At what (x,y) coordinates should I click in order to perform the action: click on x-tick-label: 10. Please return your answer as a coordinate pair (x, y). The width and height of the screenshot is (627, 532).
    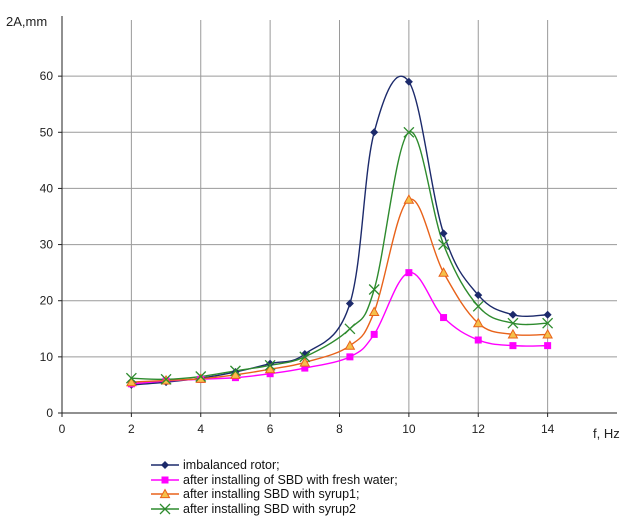
    Looking at the image, I should click on (409, 429).